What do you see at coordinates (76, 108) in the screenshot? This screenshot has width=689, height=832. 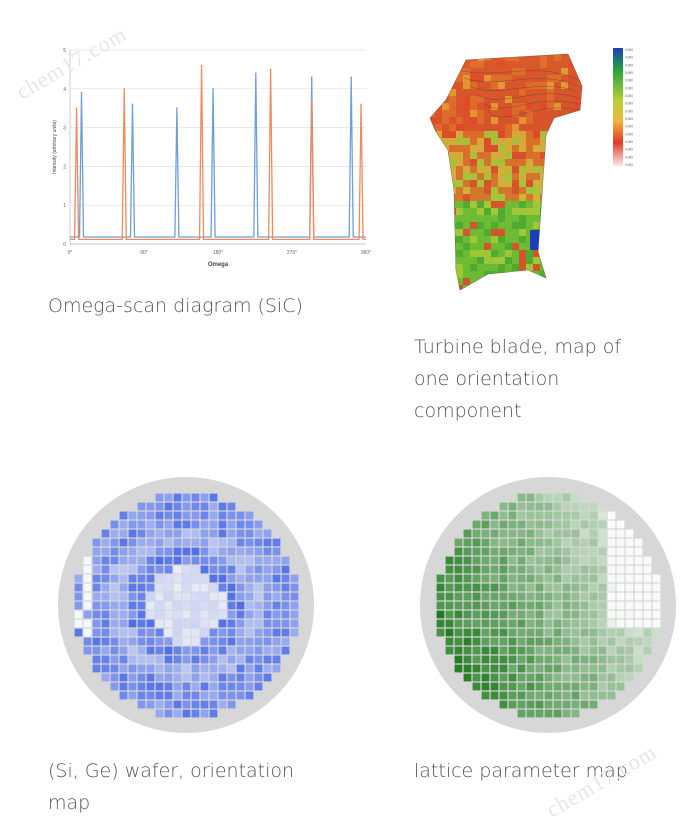 I see `peak-point` at bounding box center [76, 108].